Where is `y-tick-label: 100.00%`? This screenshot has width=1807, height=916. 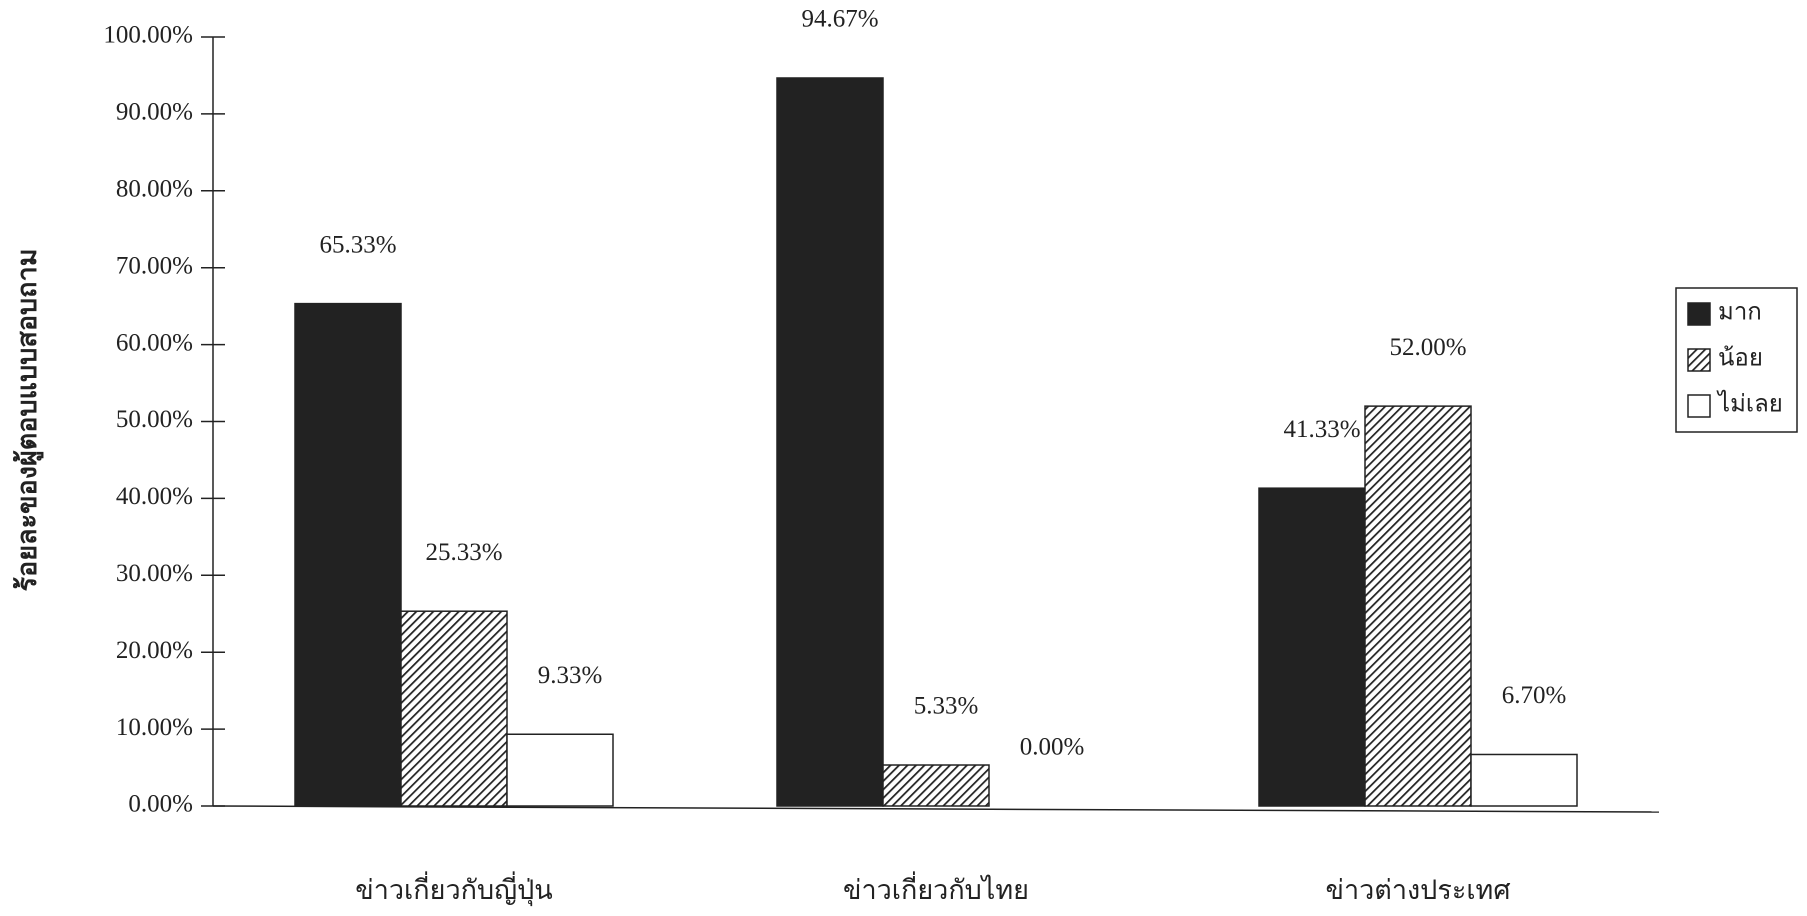 y-tick-label: 100.00% is located at coordinates (148, 35).